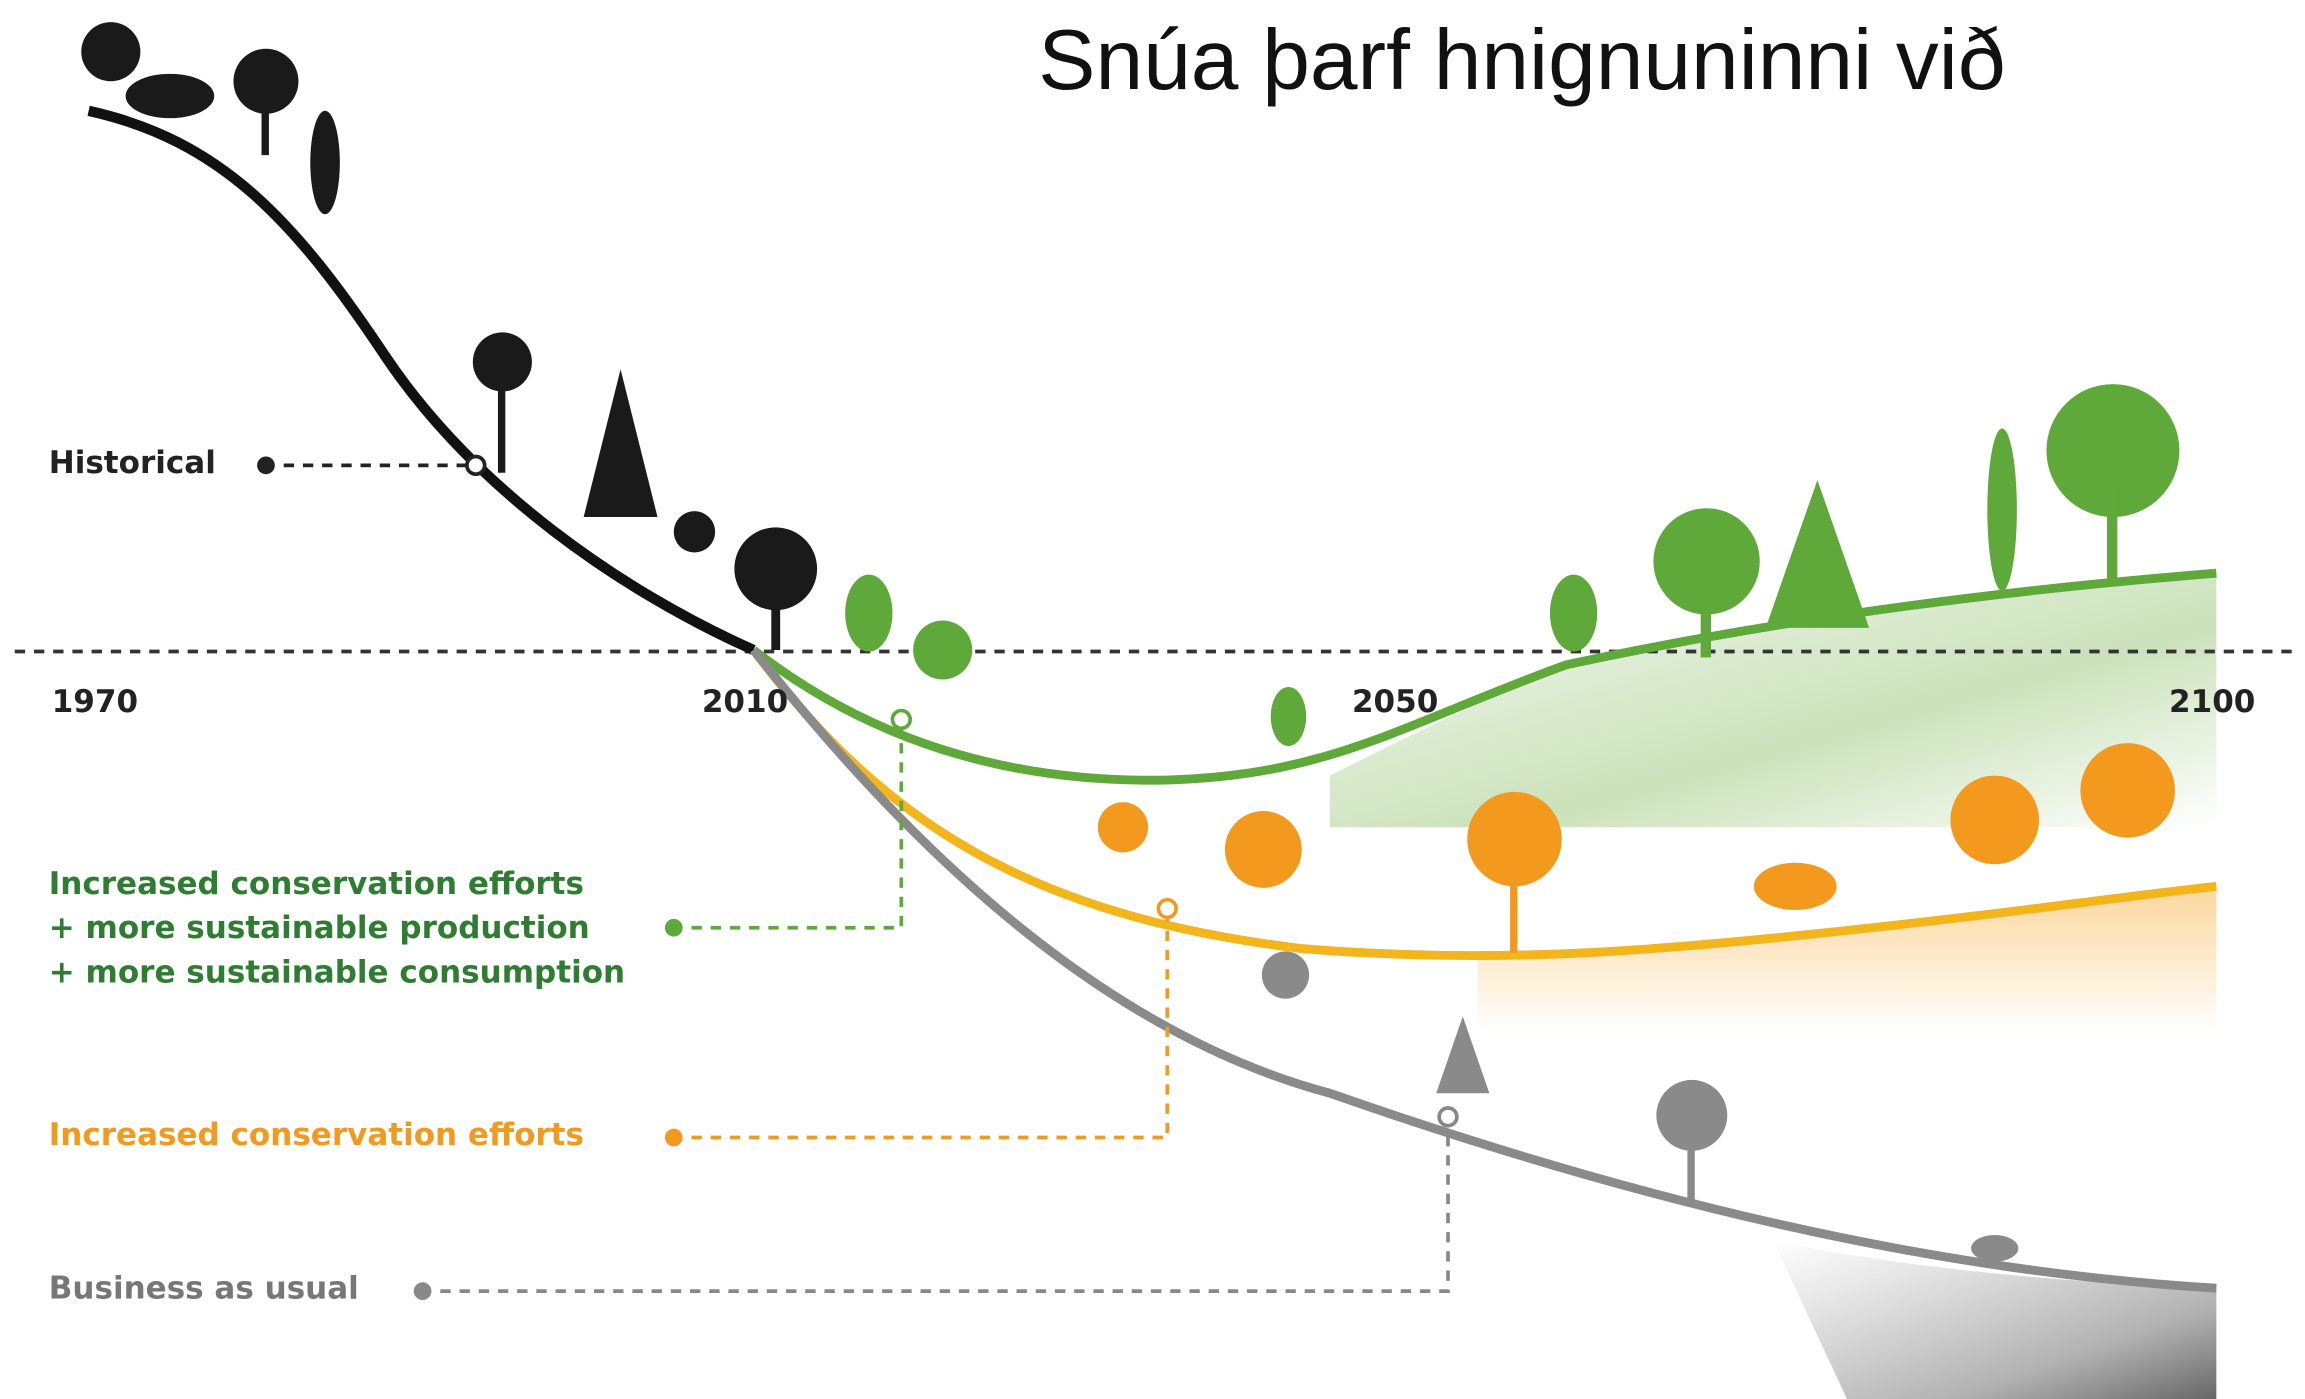  What do you see at coordinates (421, 380) in the screenshot?
I see `historical-curve` at bounding box center [421, 380].